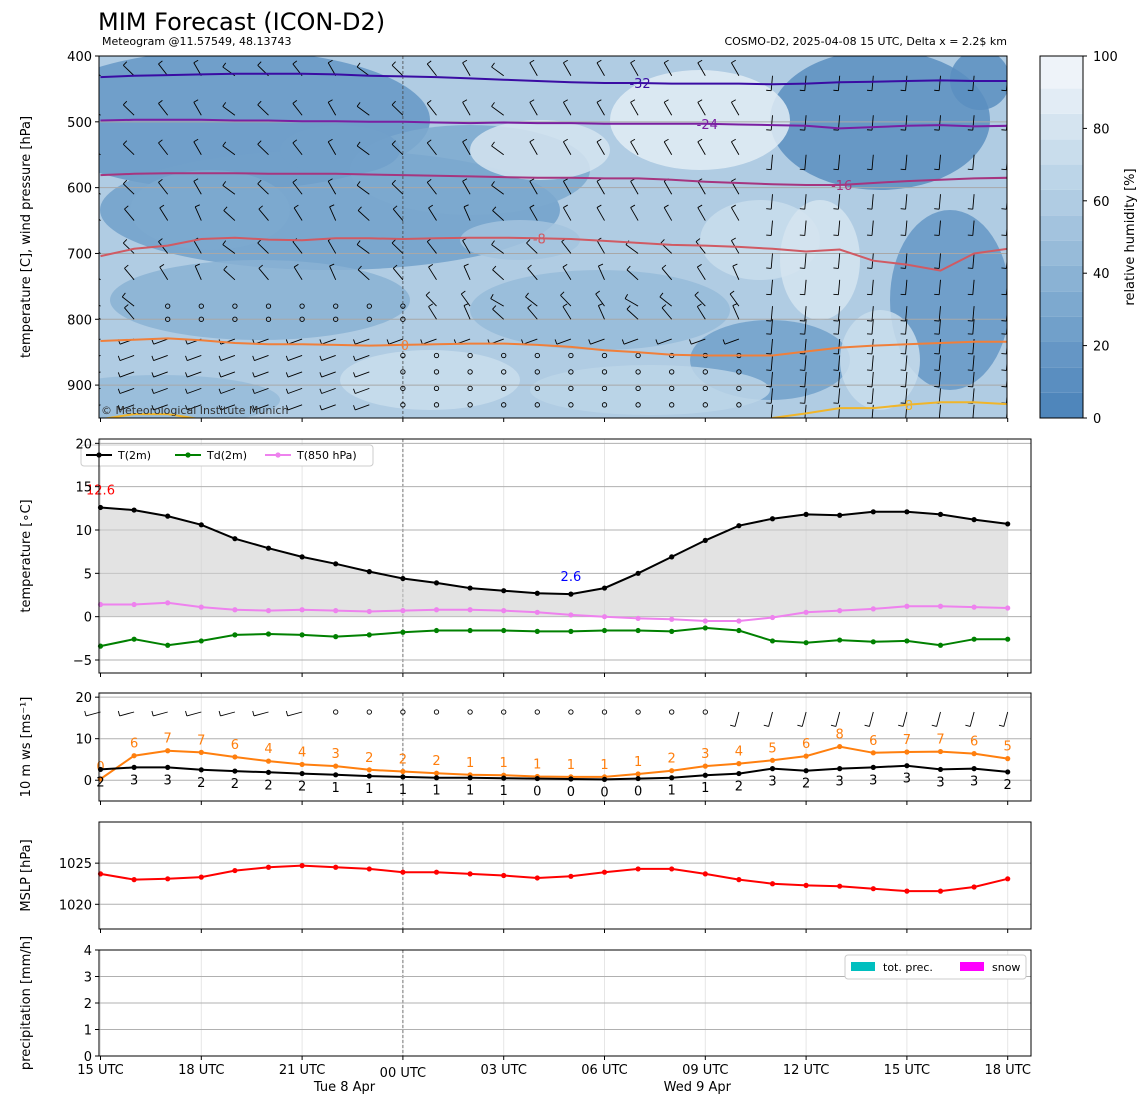  I want to click on mean-wind-label: 3, so click(907, 779).